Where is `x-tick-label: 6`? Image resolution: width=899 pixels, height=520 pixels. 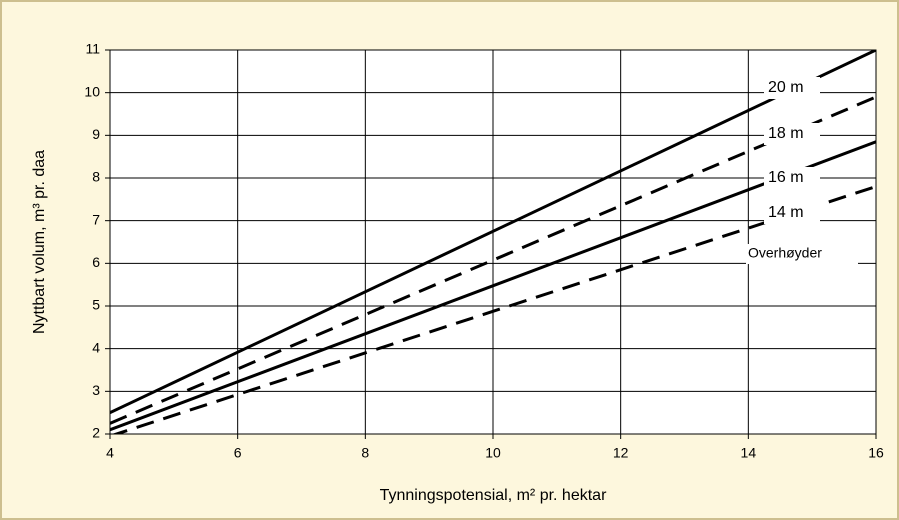 x-tick-label: 6 is located at coordinates (238, 453).